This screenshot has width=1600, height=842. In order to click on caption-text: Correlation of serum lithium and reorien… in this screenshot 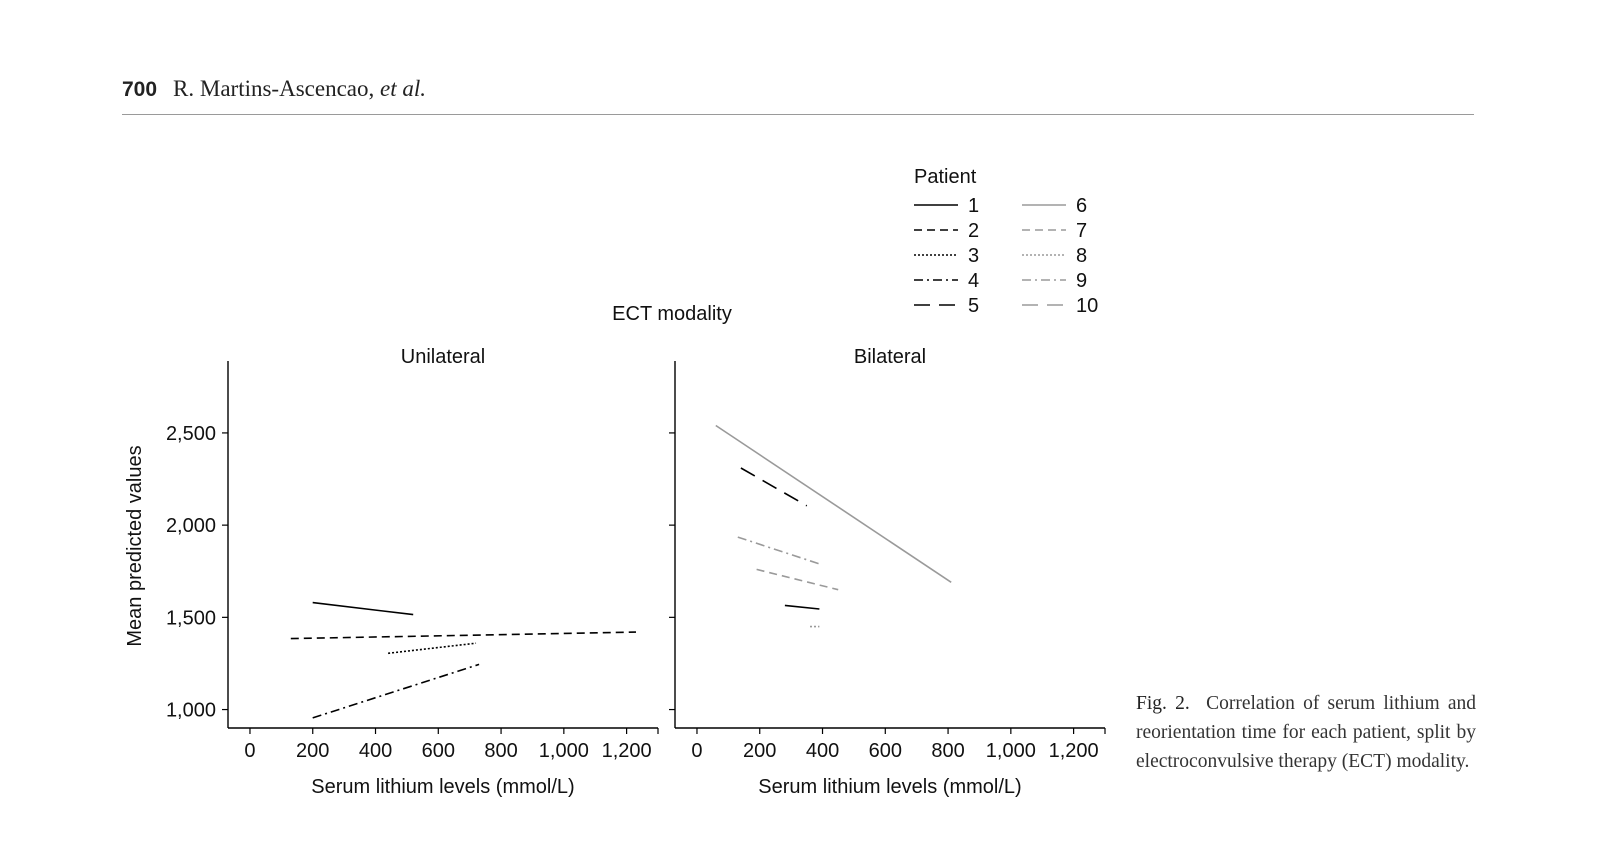, I will do `click(1306, 732)`.